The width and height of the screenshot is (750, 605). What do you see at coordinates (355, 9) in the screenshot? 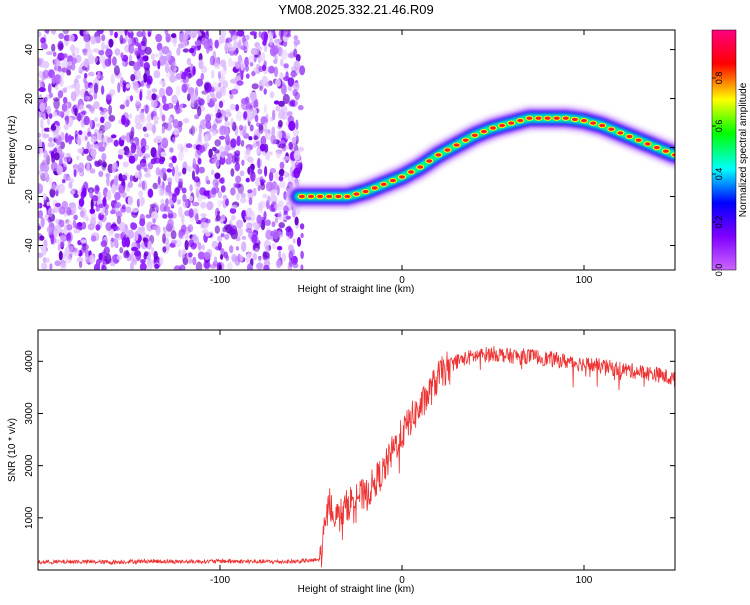
I see `figure-title: YM08.2025.332.21.46.R09` at bounding box center [355, 9].